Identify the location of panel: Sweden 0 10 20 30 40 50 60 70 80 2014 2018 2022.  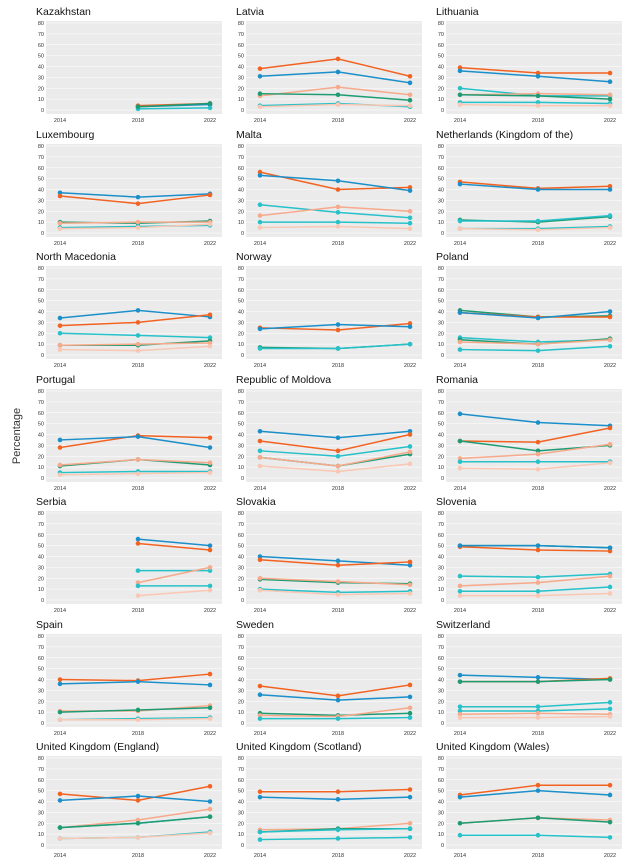
(329, 680).